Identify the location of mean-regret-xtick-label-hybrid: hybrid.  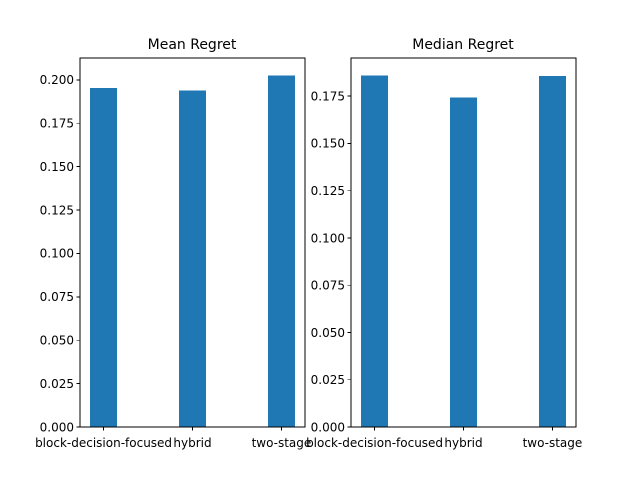
(192, 443).